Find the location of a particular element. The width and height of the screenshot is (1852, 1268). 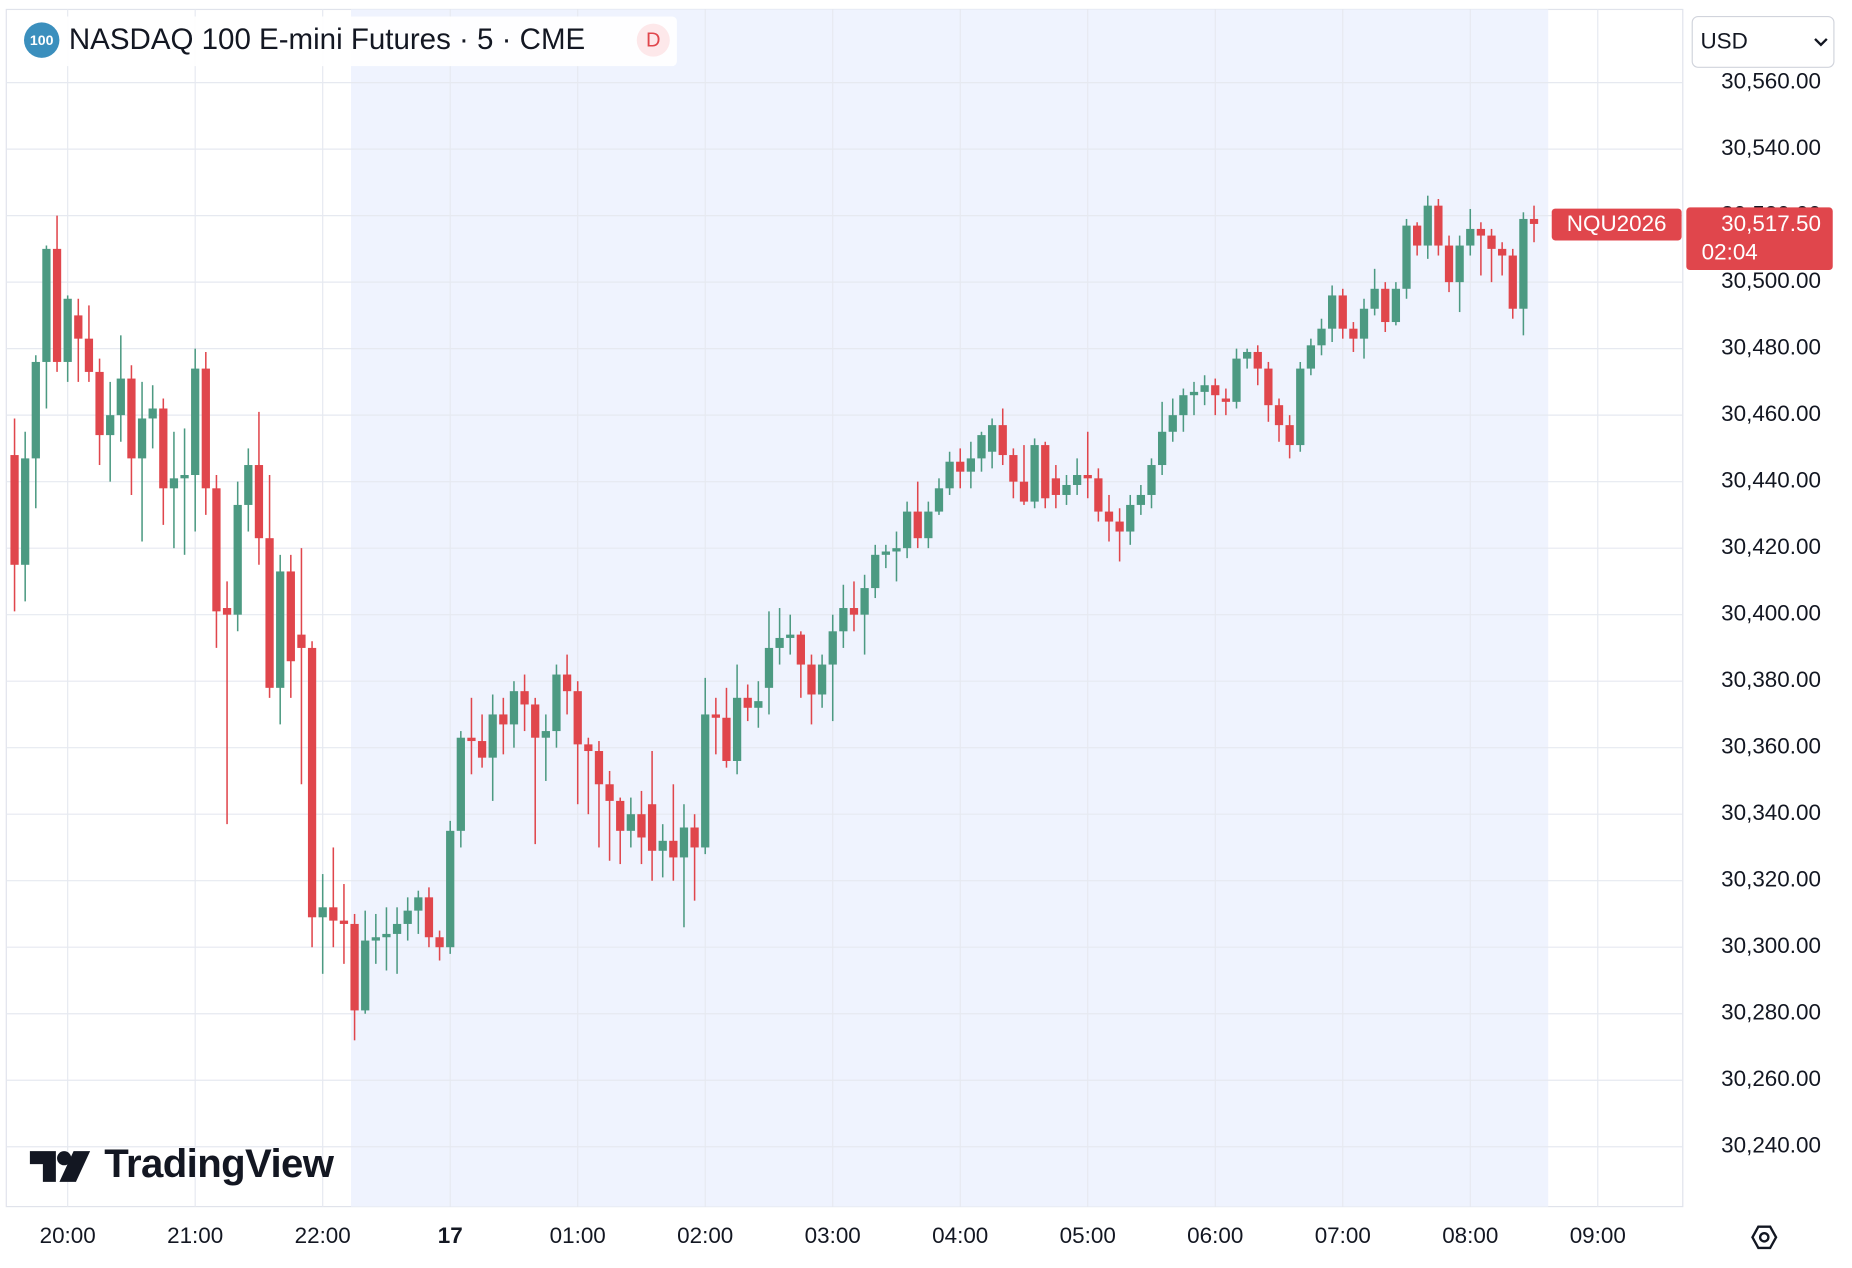

x-tick-label: 03:00 is located at coordinates (833, 1235).